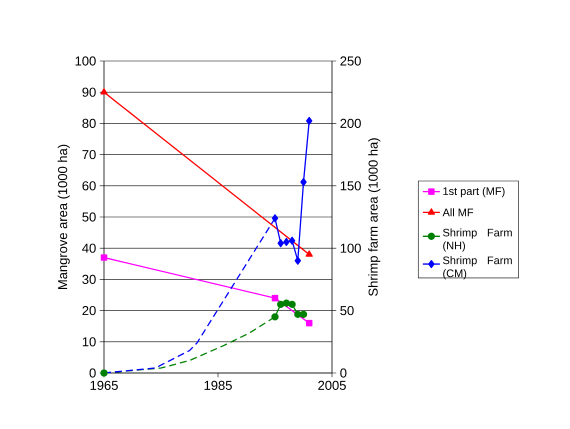 This screenshot has height=429, width=570. I want to click on y-tick-label: 20, so click(89, 311).